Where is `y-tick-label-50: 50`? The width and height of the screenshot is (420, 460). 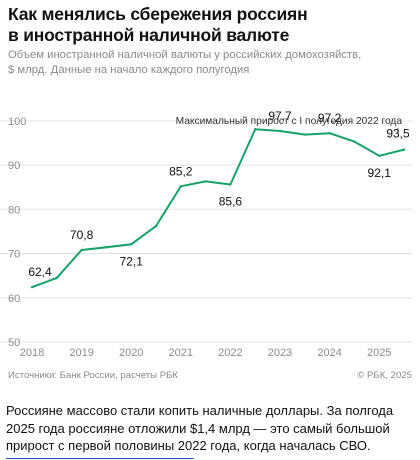 y-tick-label-50: 50 is located at coordinates (14, 343).